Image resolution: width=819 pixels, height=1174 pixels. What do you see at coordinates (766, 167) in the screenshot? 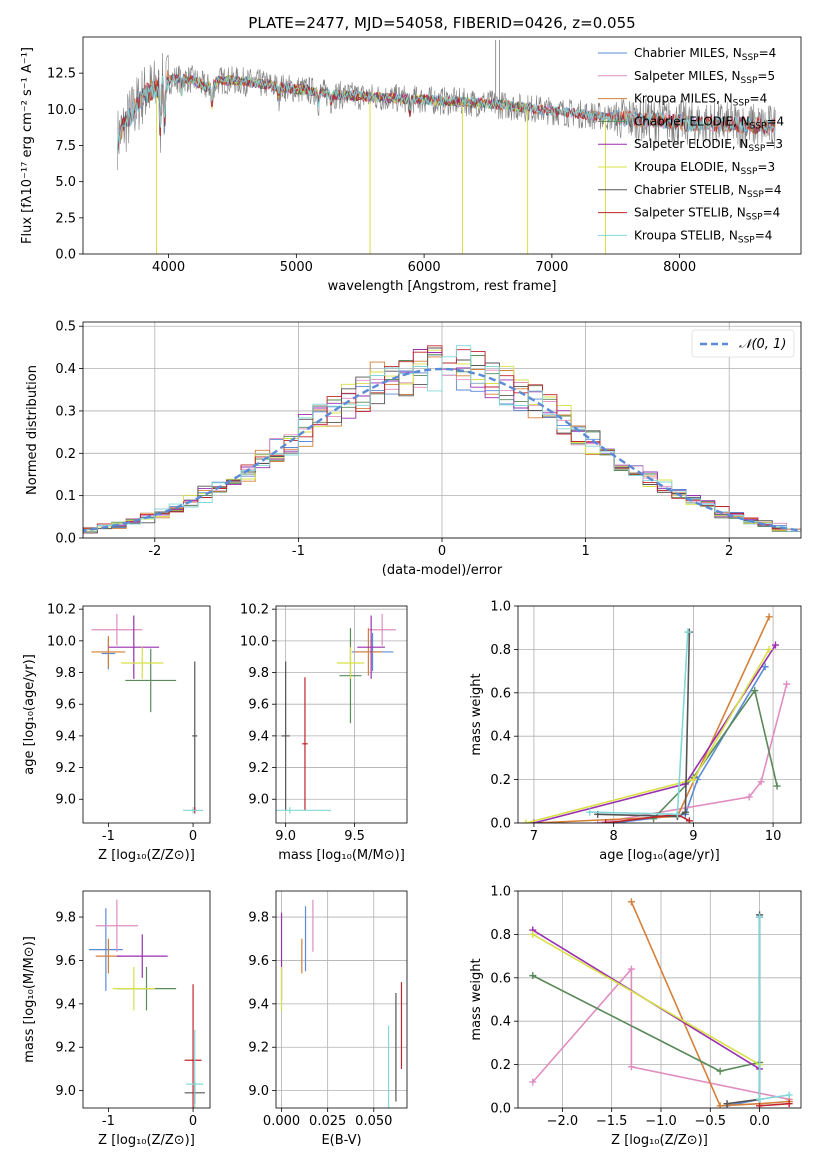
I see `legend-label-suffix: =3` at bounding box center [766, 167].